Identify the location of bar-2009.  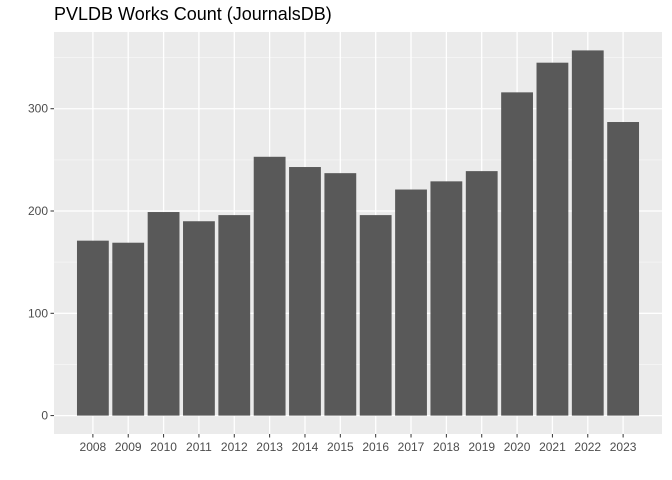
(128, 329).